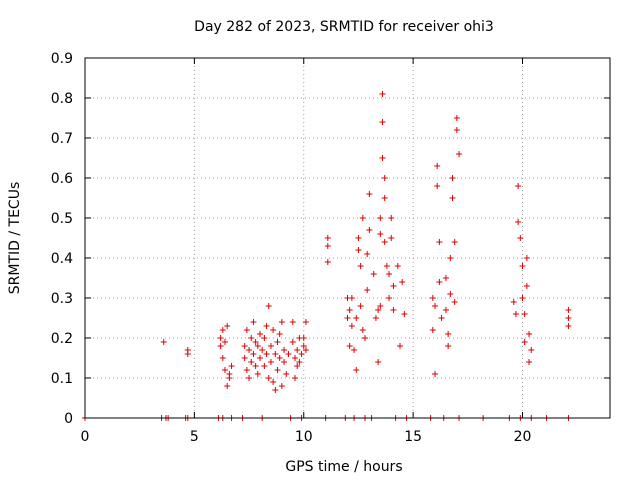 The height and width of the screenshot is (480, 640). Describe the element at coordinates (68, 419) in the screenshot. I see `y-tick-label: 0` at that location.